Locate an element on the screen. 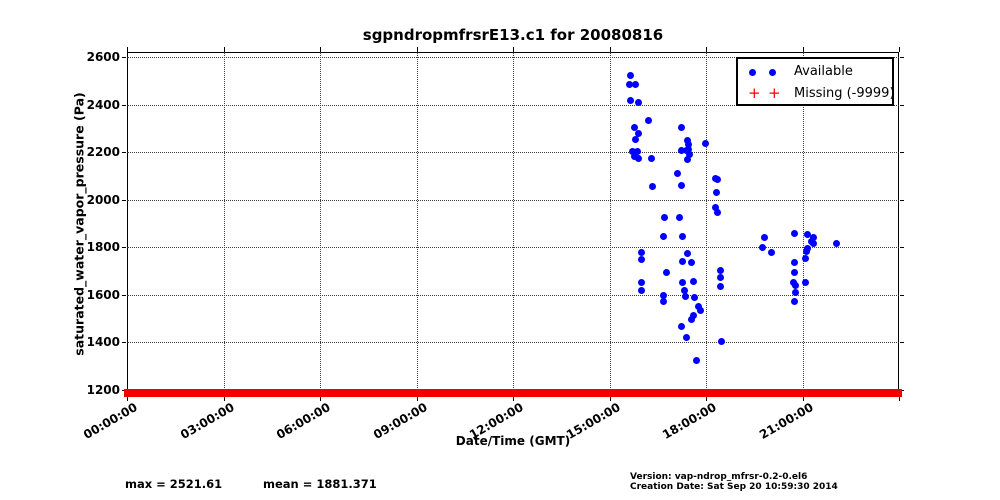  y-tick-label: 1600 is located at coordinates (103, 294).